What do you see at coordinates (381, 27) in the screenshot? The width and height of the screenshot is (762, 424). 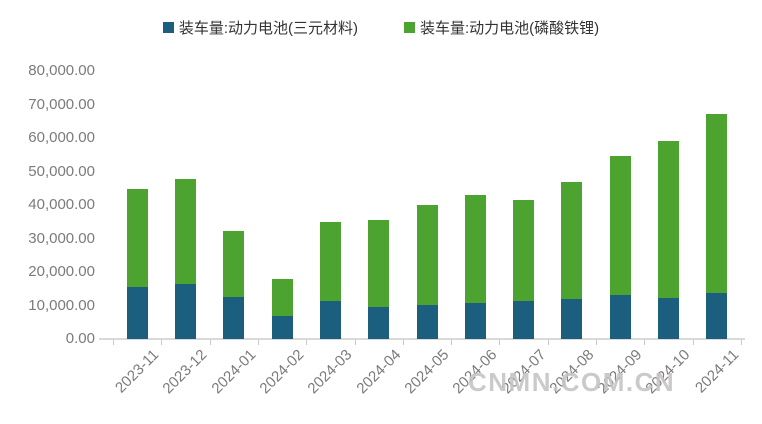 I see `legend: 装车量:动力电池(三元材料) 装车量:动力电池(磷酸铁锂)` at bounding box center [381, 27].